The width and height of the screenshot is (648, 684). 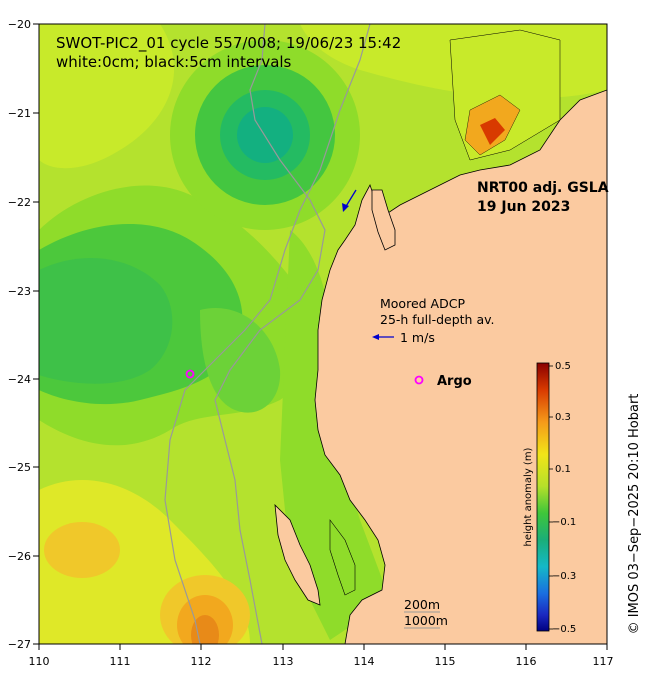 I want to click on argo-legend-marker, so click(x=419, y=380).